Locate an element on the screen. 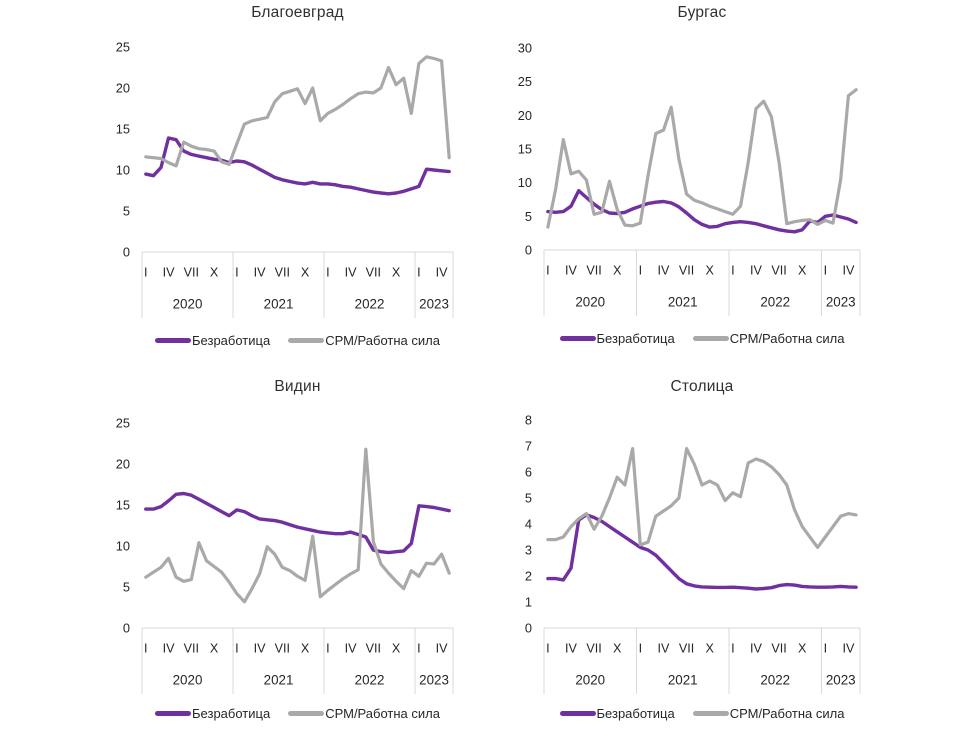  chart-title: Видин is located at coordinates (297, 386).